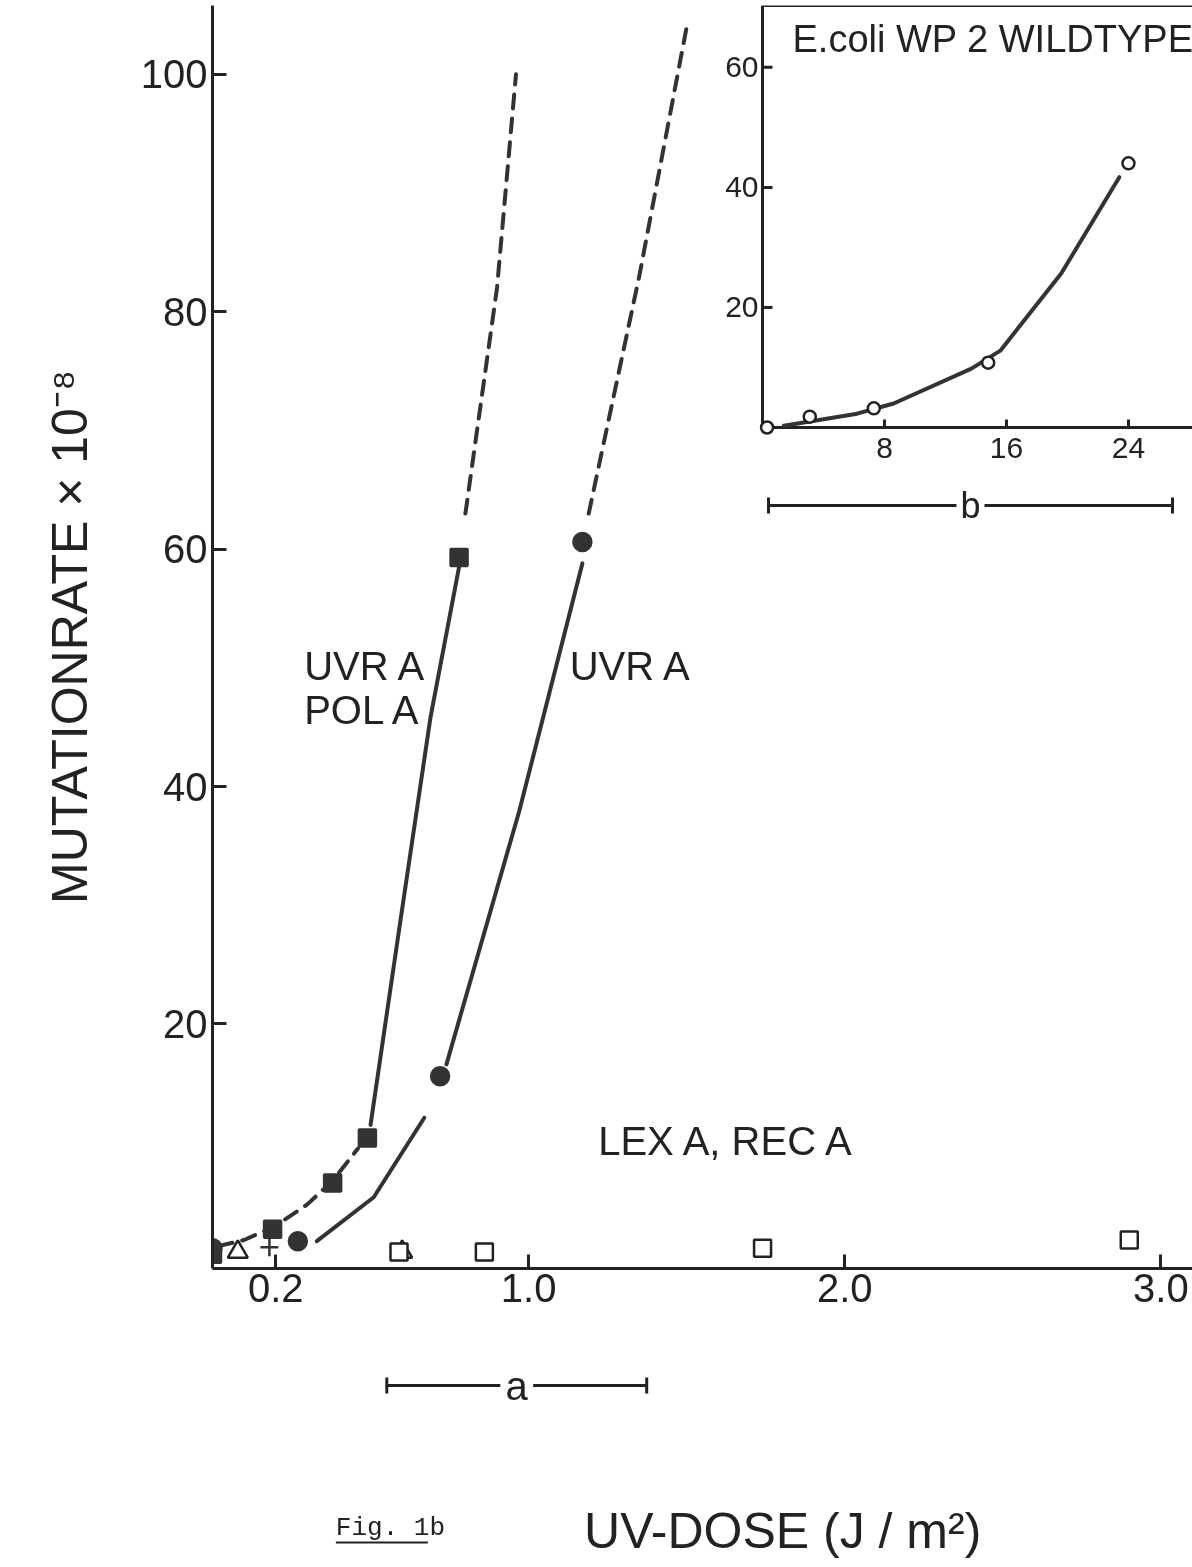  I want to click on caption: Fig. 1b, so click(390, 1527).